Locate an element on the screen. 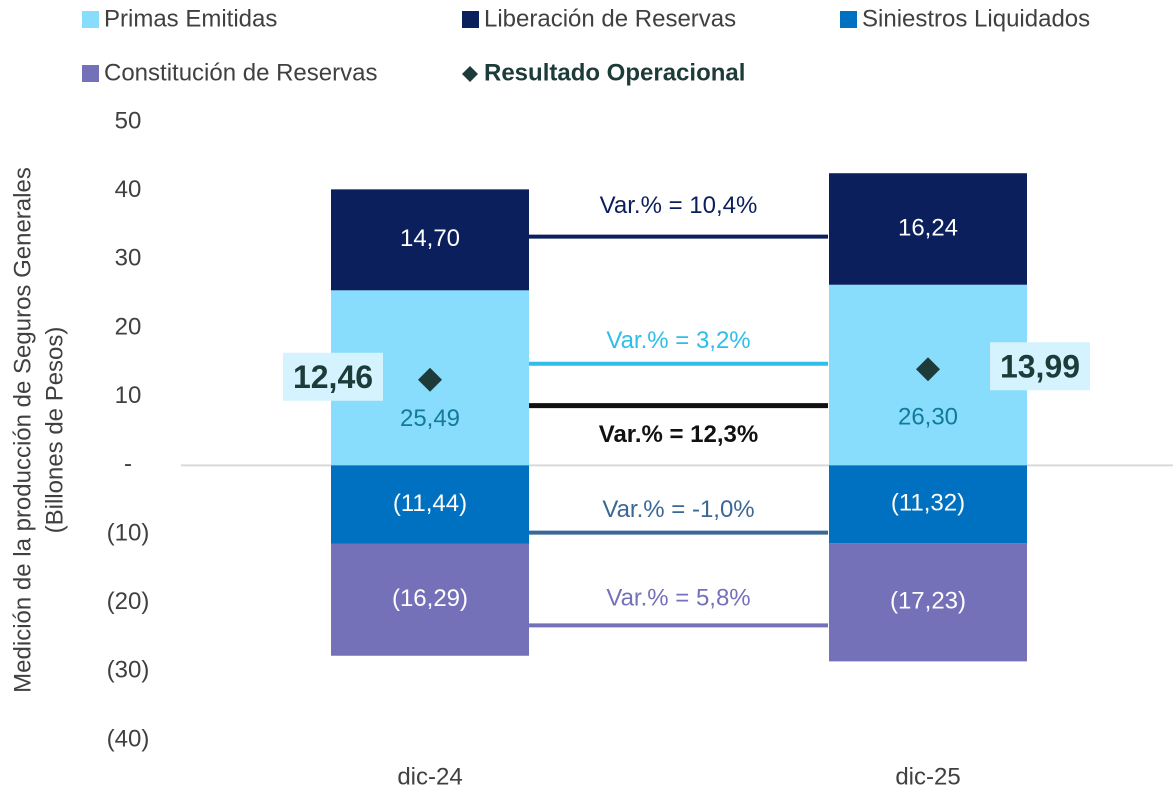  y-tick-label: 10 is located at coordinates (128, 395).